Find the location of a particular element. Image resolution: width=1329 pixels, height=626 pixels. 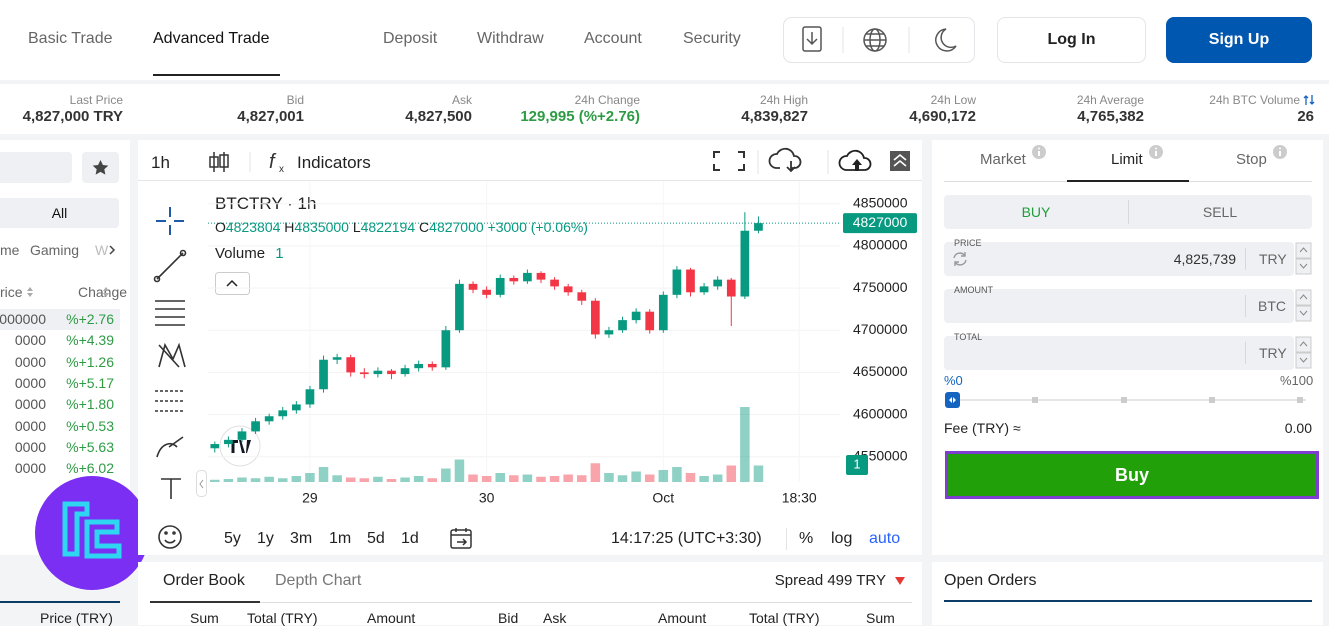

ticker-value: 129,995 (%+2.76) is located at coordinates (580, 116).